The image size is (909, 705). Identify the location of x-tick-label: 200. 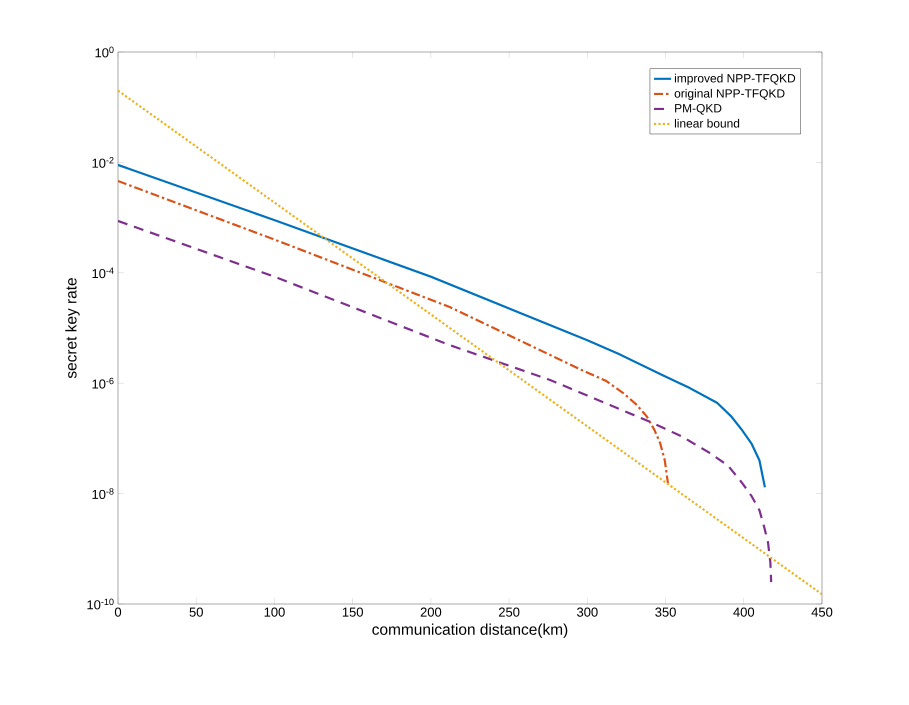
(431, 612).